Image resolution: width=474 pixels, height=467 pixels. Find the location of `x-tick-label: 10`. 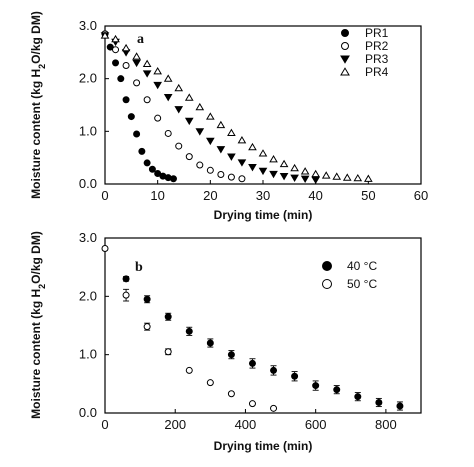

x-tick-label: 10 is located at coordinates (157, 195).